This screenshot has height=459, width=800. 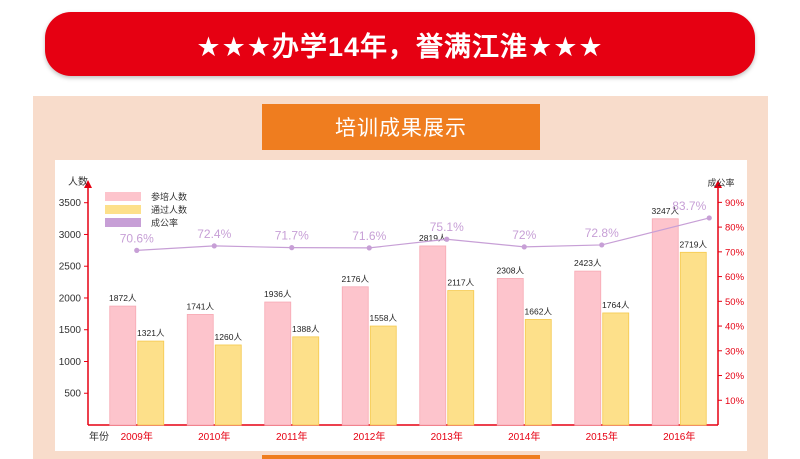 I want to click on bar-attend-label: 1741人, so click(x=201, y=306).